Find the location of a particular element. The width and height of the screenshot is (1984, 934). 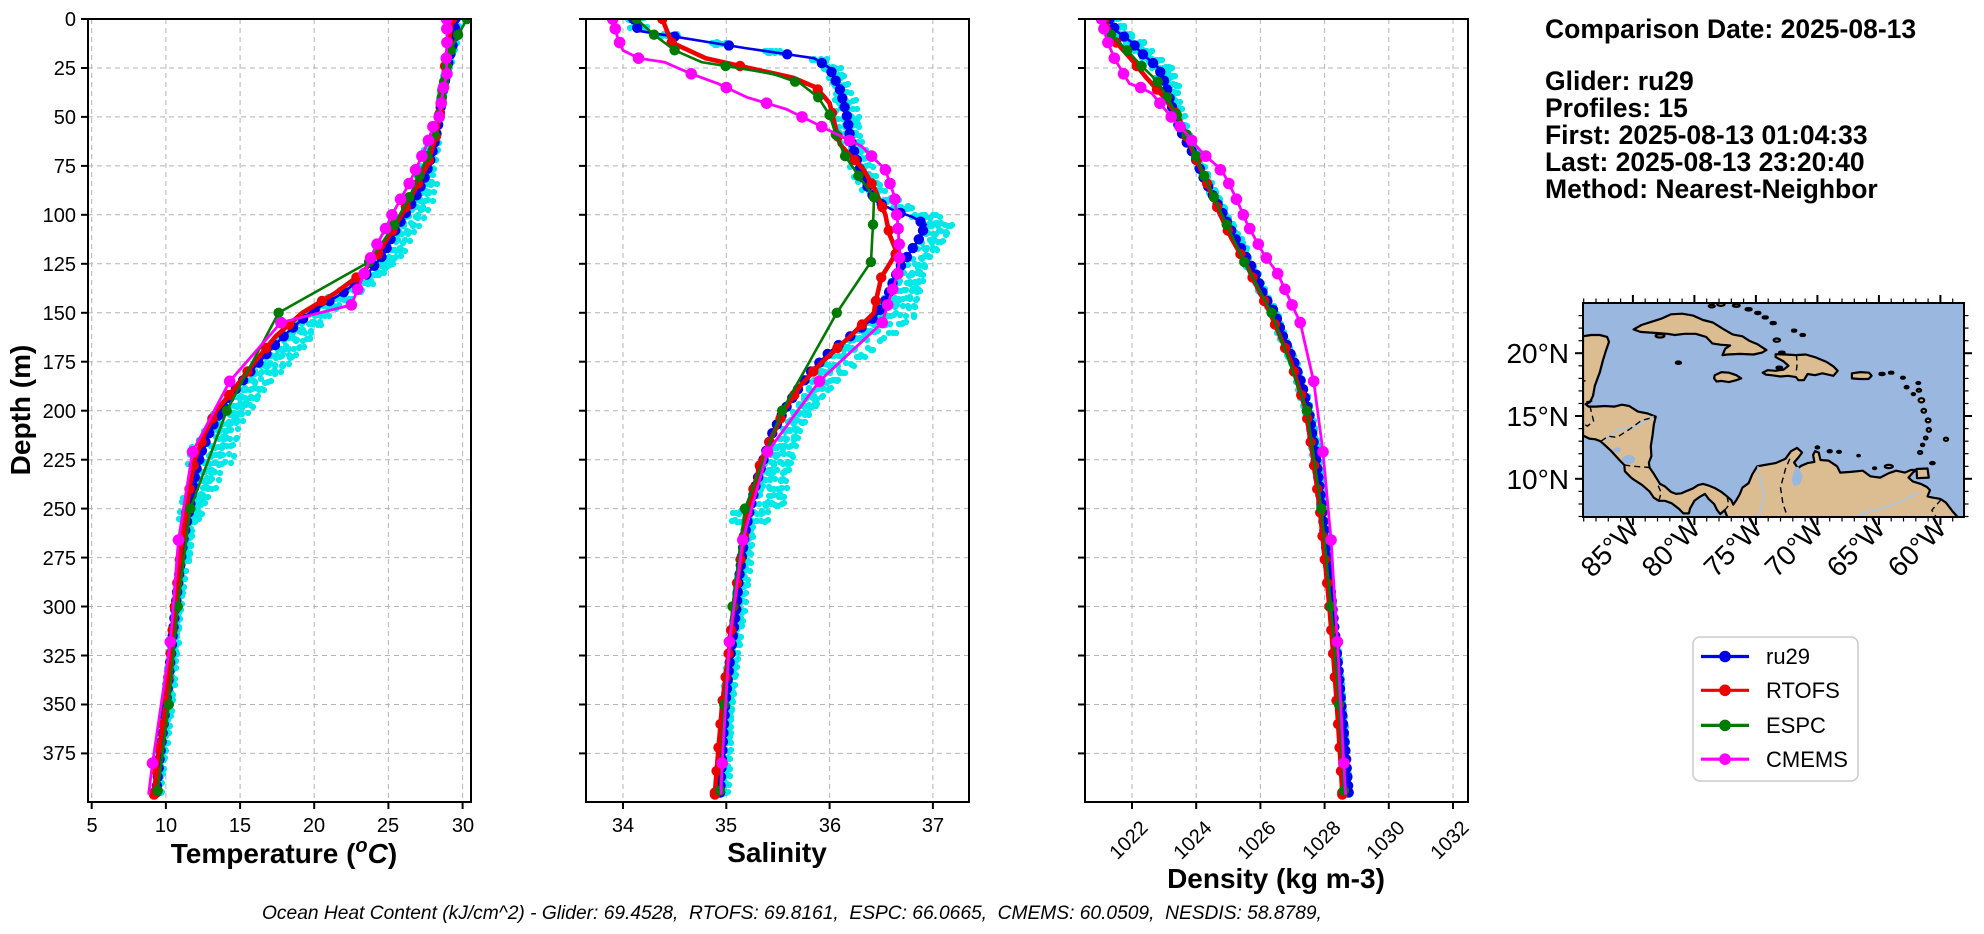

svg-text: Salinity is located at coordinates (777, 852).